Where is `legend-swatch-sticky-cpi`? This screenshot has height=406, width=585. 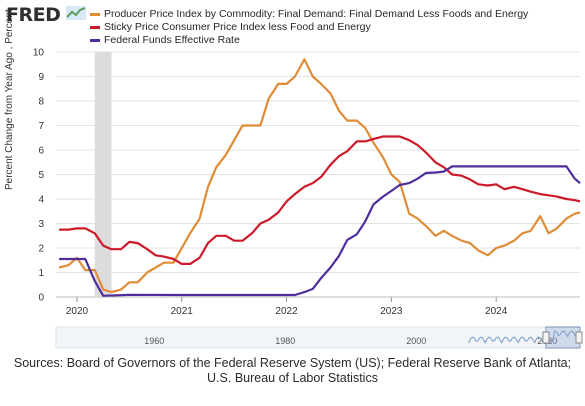 legend-swatch-sticky-cpi is located at coordinates (95, 27).